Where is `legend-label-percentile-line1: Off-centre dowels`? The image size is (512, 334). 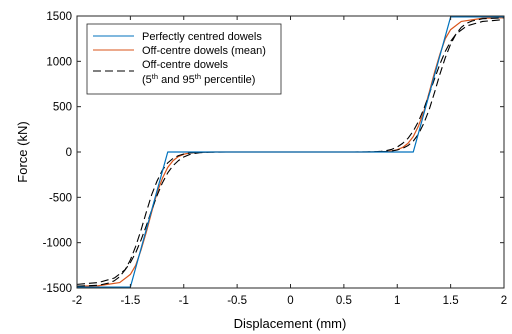 legend-label-percentile-line1: Off-centre dowels is located at coordinates (185, 65).